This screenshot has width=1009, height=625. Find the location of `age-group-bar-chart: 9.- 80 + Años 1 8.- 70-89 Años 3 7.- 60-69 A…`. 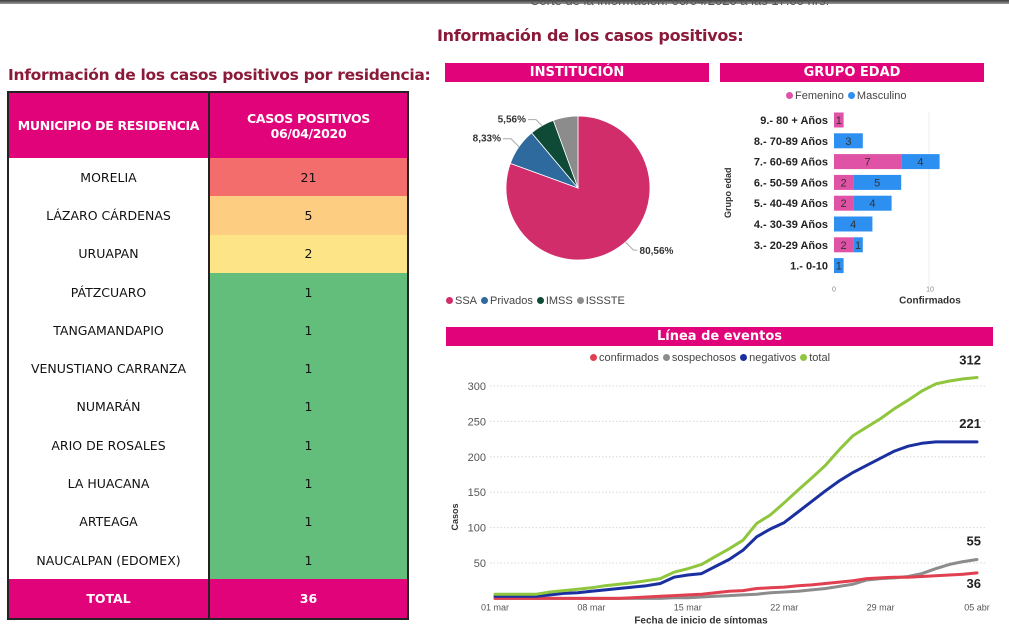

age-group-bar-chart: 9.- 80 + Años 1 8.- 70-89 Años 3 7.- 60-69 A… is located at coordinates (842, 209).